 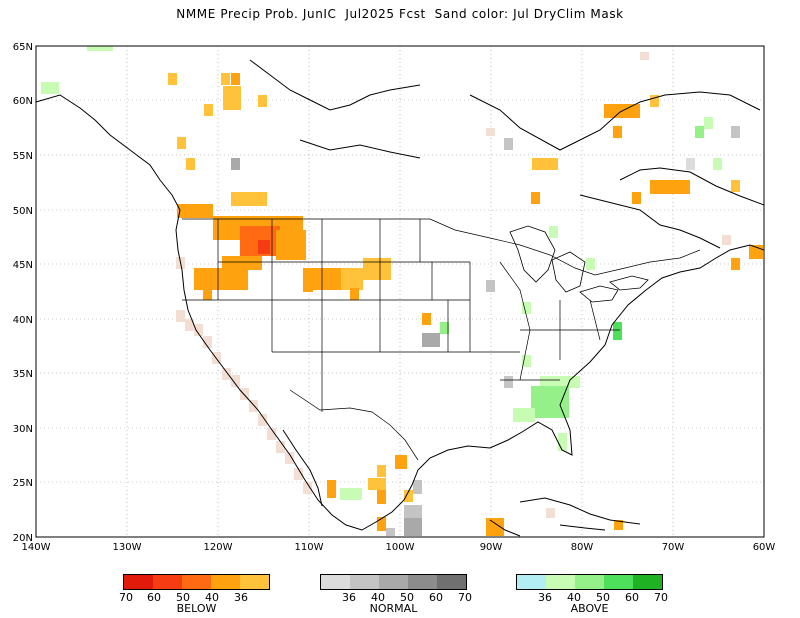 What do you see at coordinates (673, 547) in the screenshot?
I see `lon-label: 70W` at bounding box center [673, 547].